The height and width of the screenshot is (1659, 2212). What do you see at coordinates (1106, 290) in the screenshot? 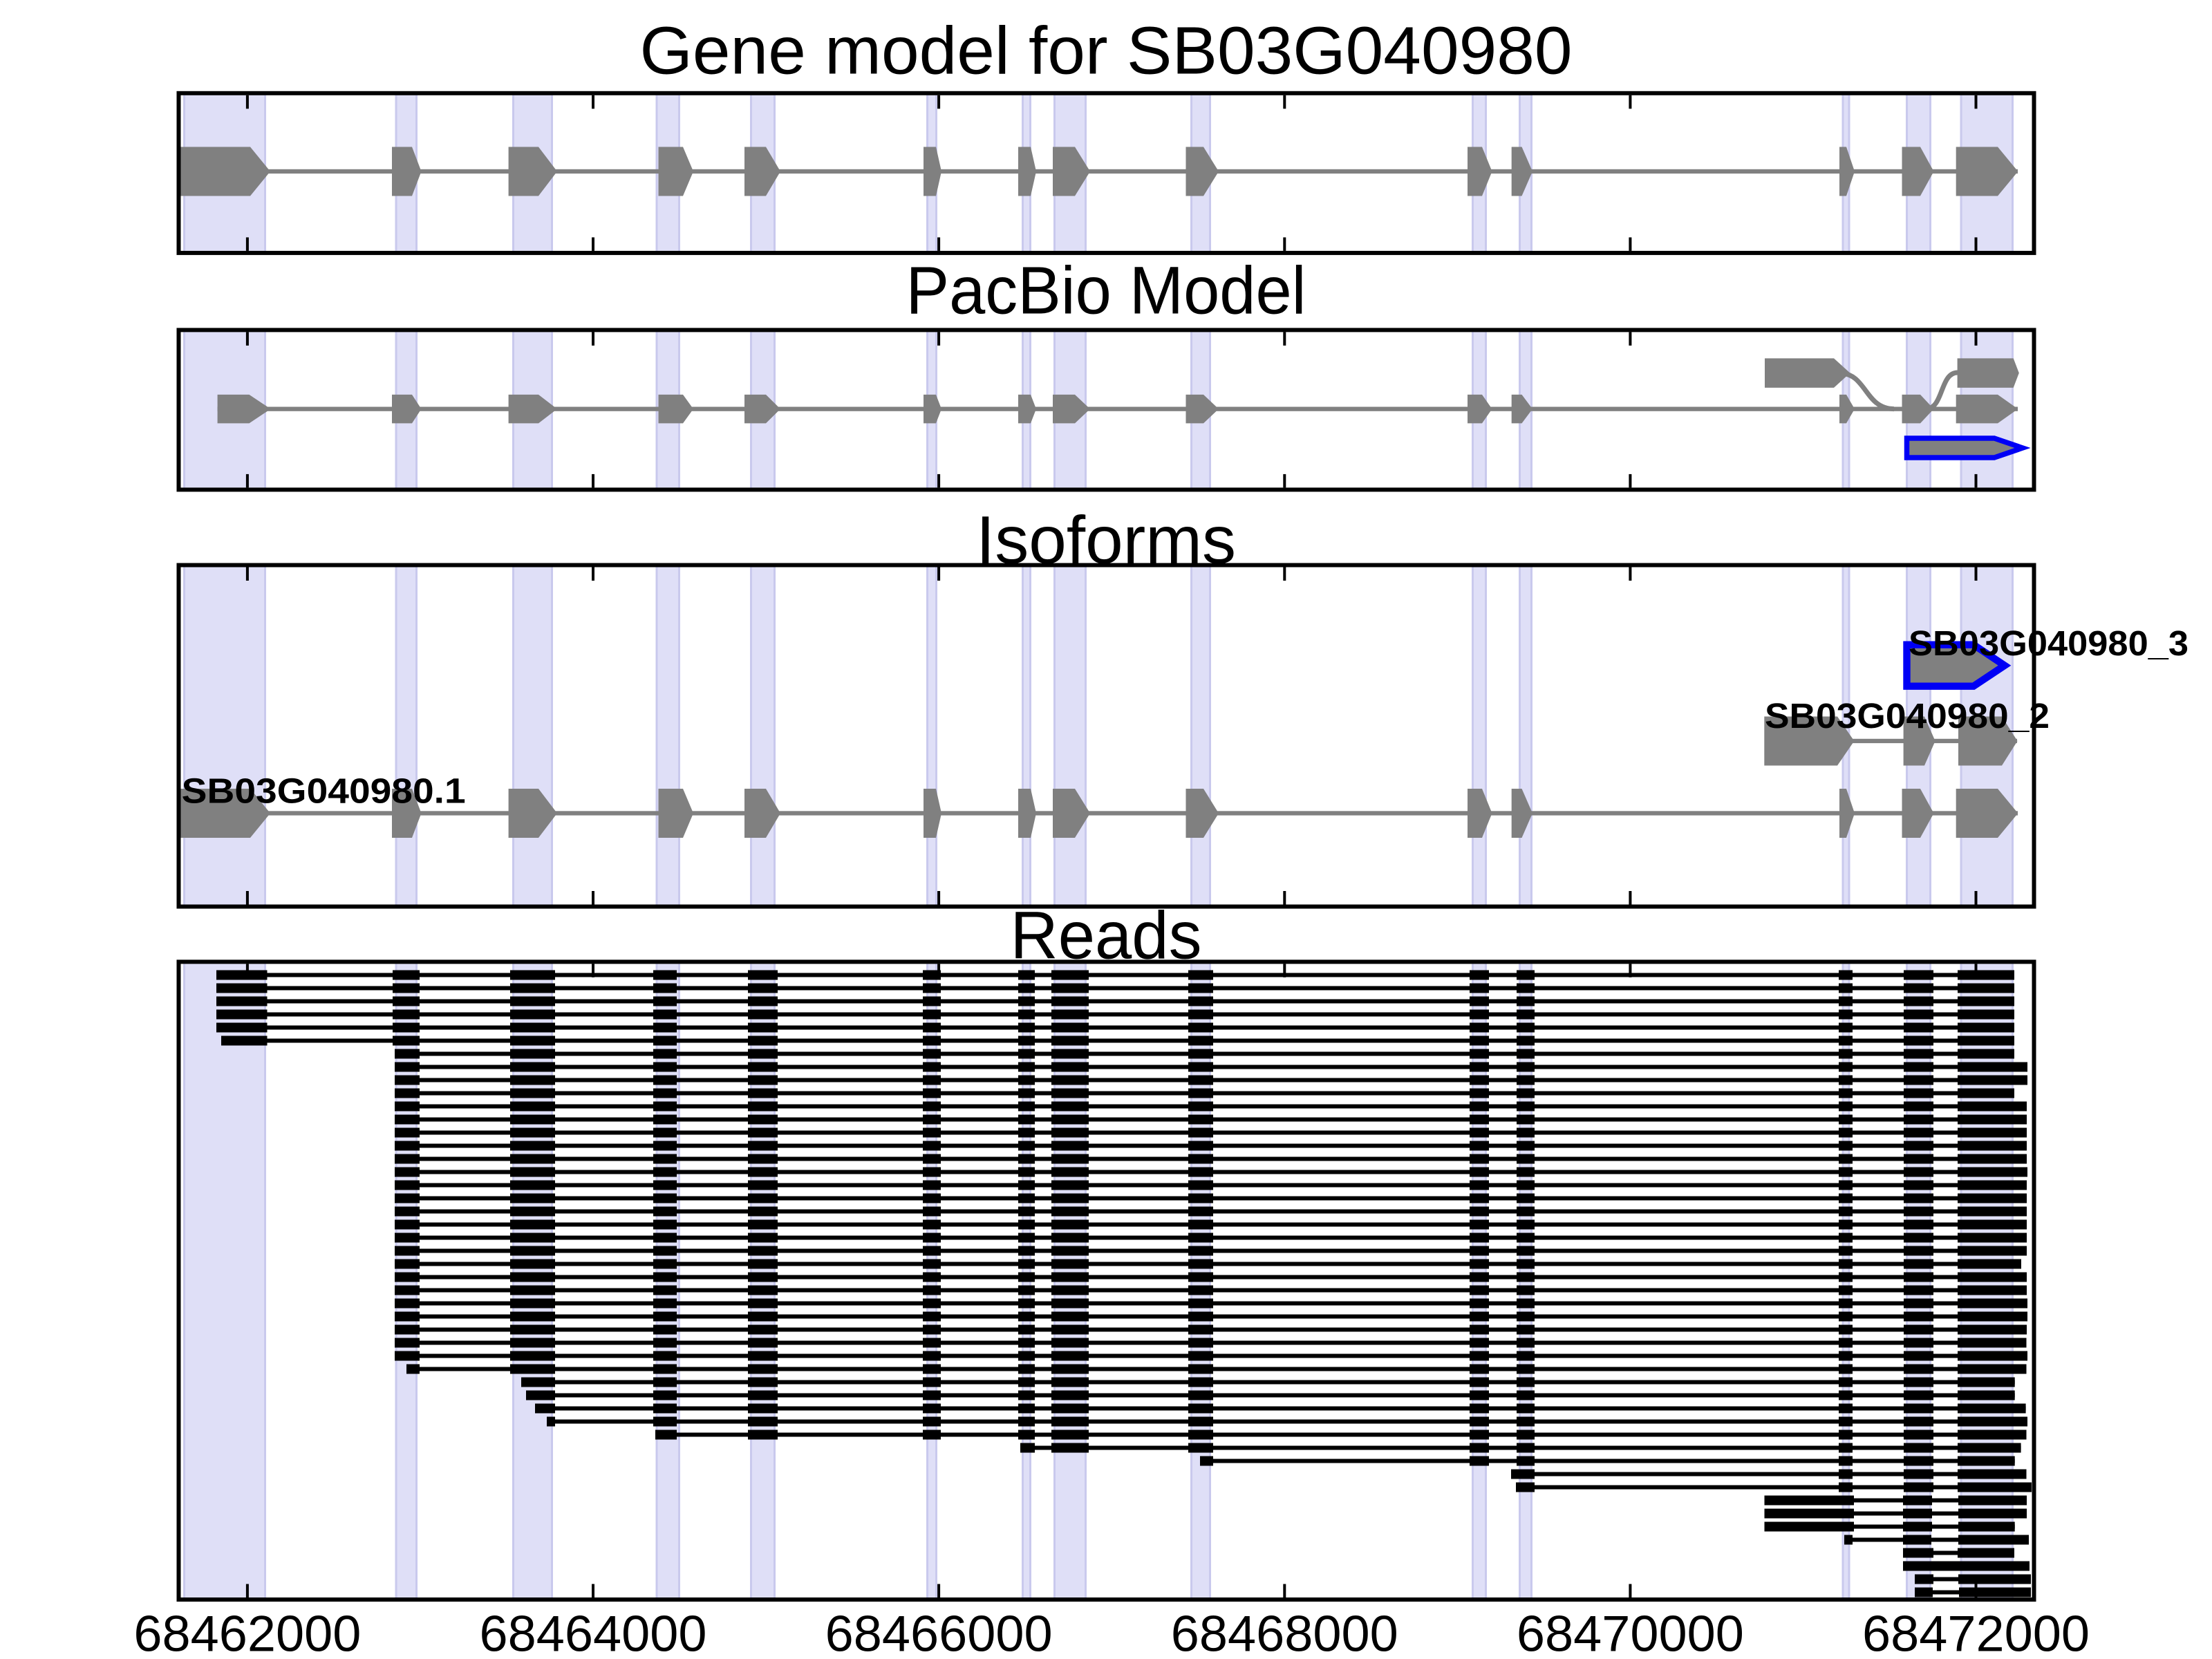
I see `svg-text: PacBio Model` at bounding box center [1106, 290].